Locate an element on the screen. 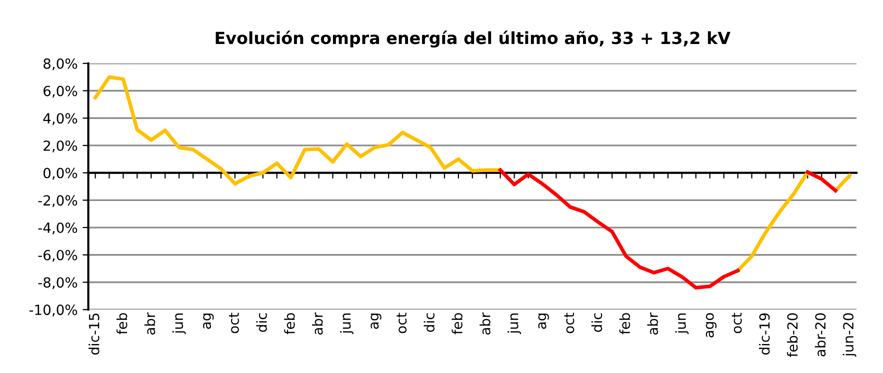 This screenshot has width=883, height=373. y-tick-label: -6,0% is located at coordinates (58, 256).